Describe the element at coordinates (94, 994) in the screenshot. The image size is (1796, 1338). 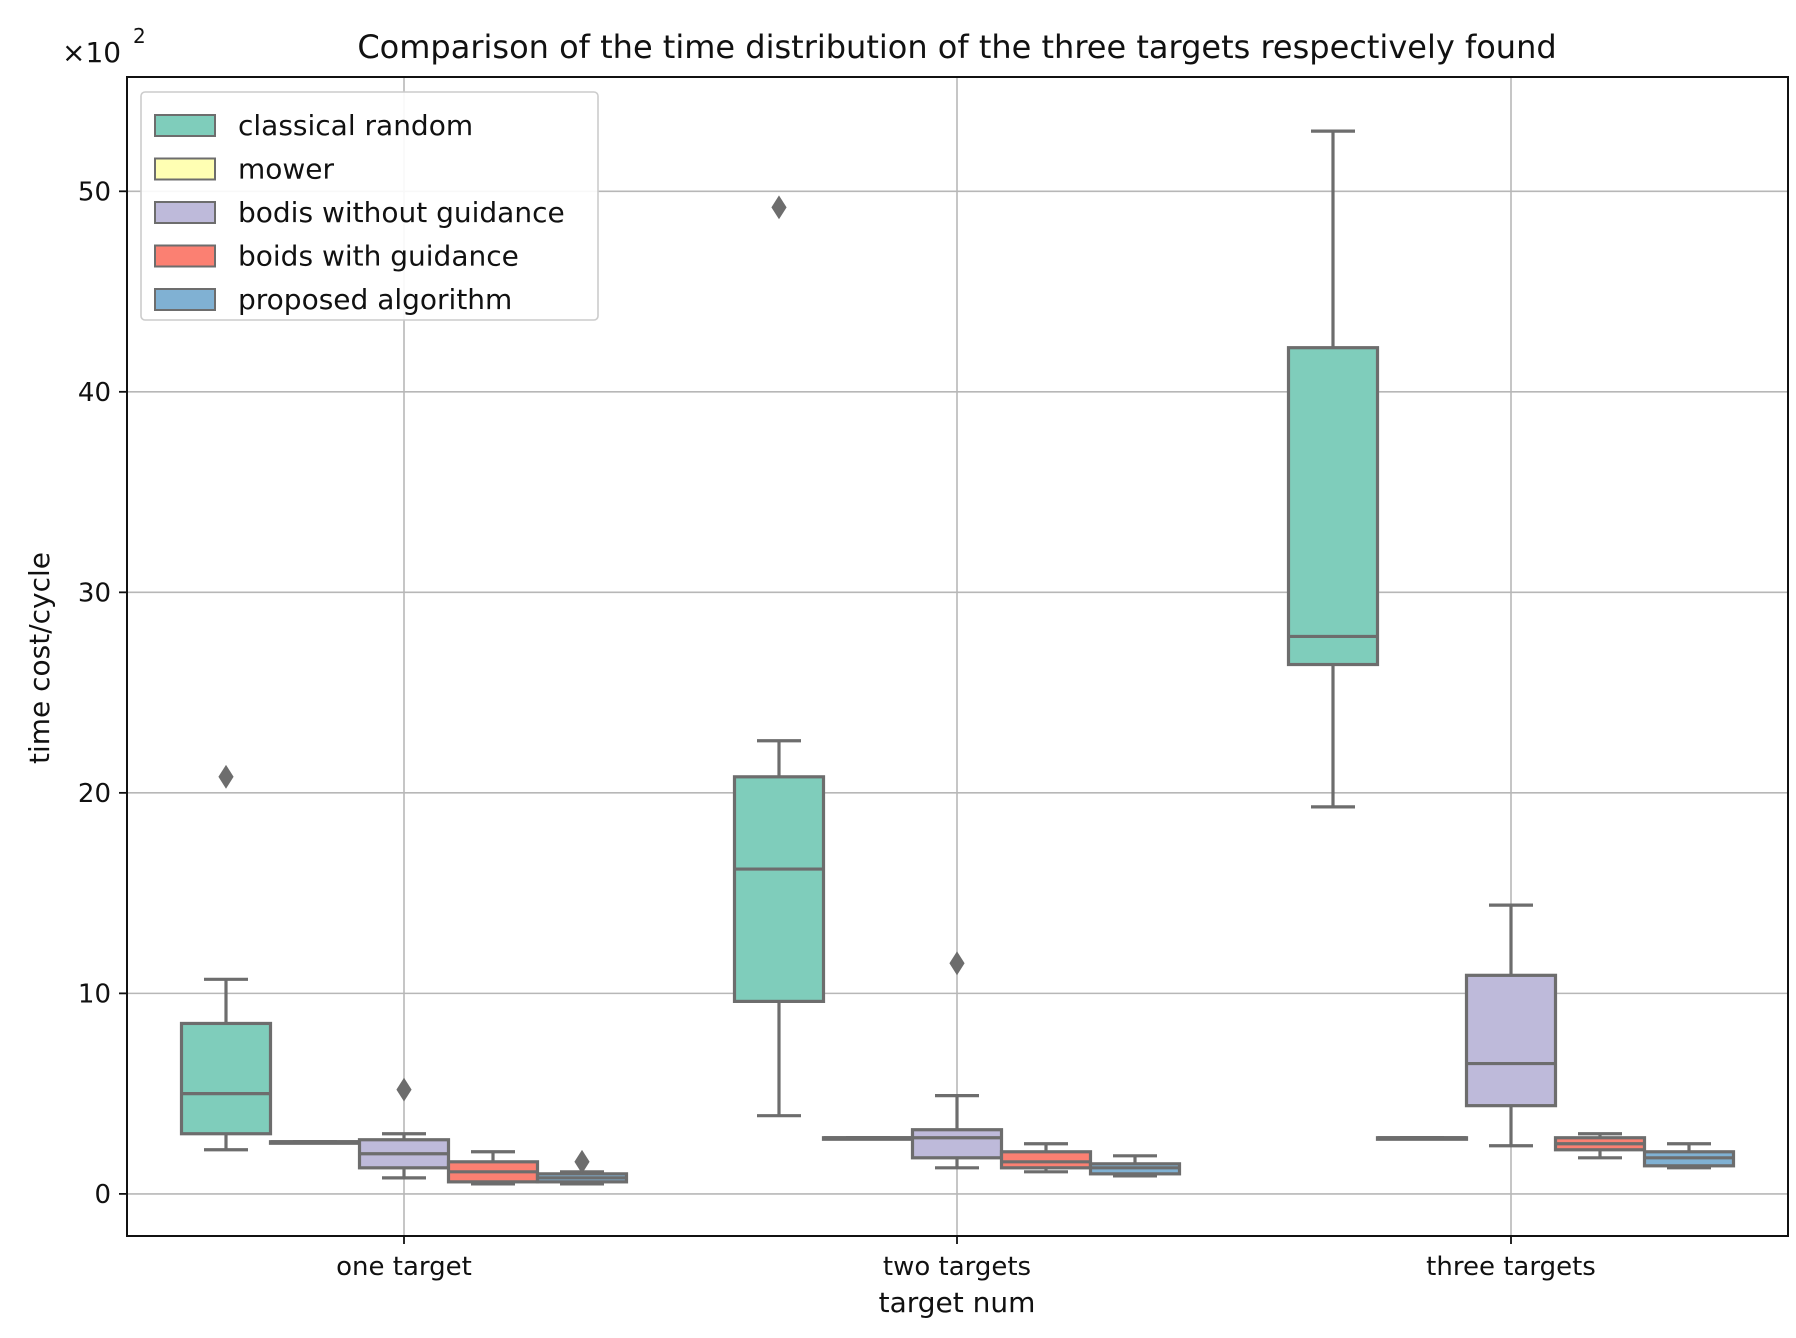
I see `y-tick-label: 10` at that location.